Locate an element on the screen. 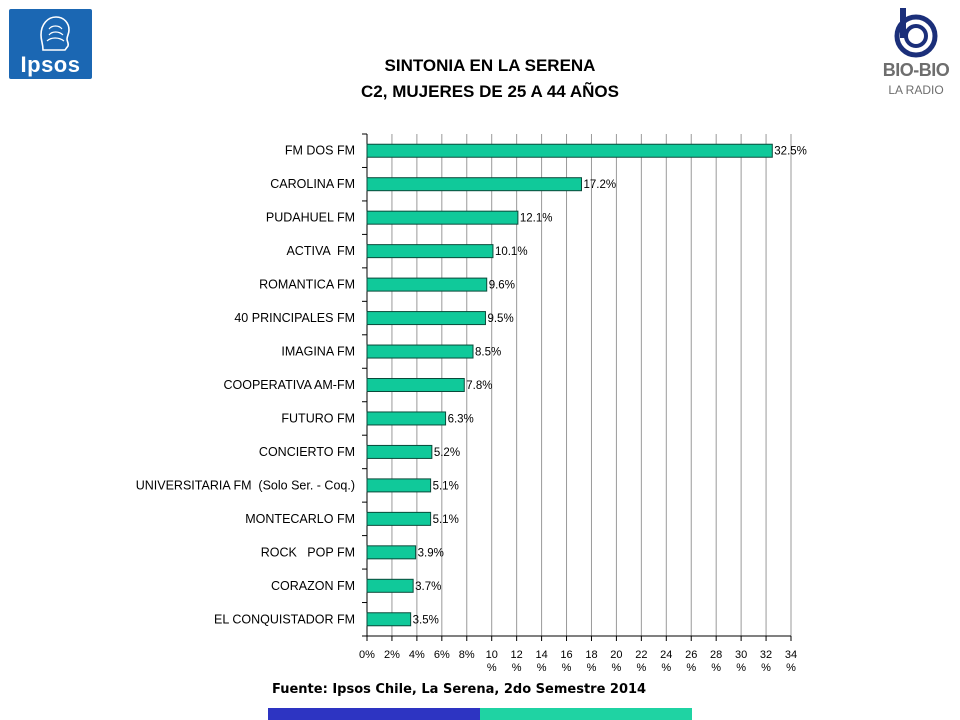  data-label: 5.2% is located at coordinates (447, 453).